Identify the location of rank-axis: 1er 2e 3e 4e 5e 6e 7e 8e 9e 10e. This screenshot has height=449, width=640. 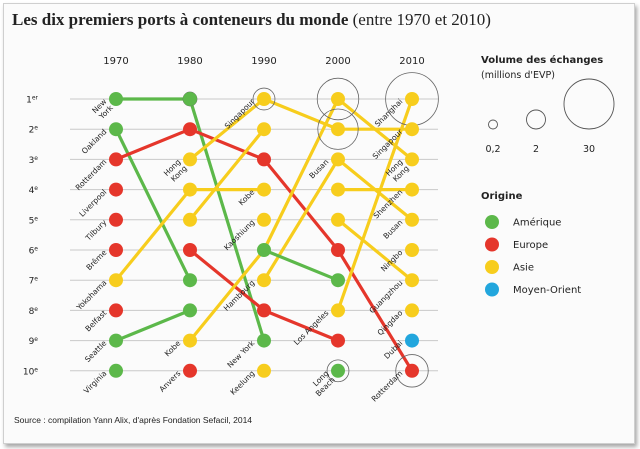
(31, 236).